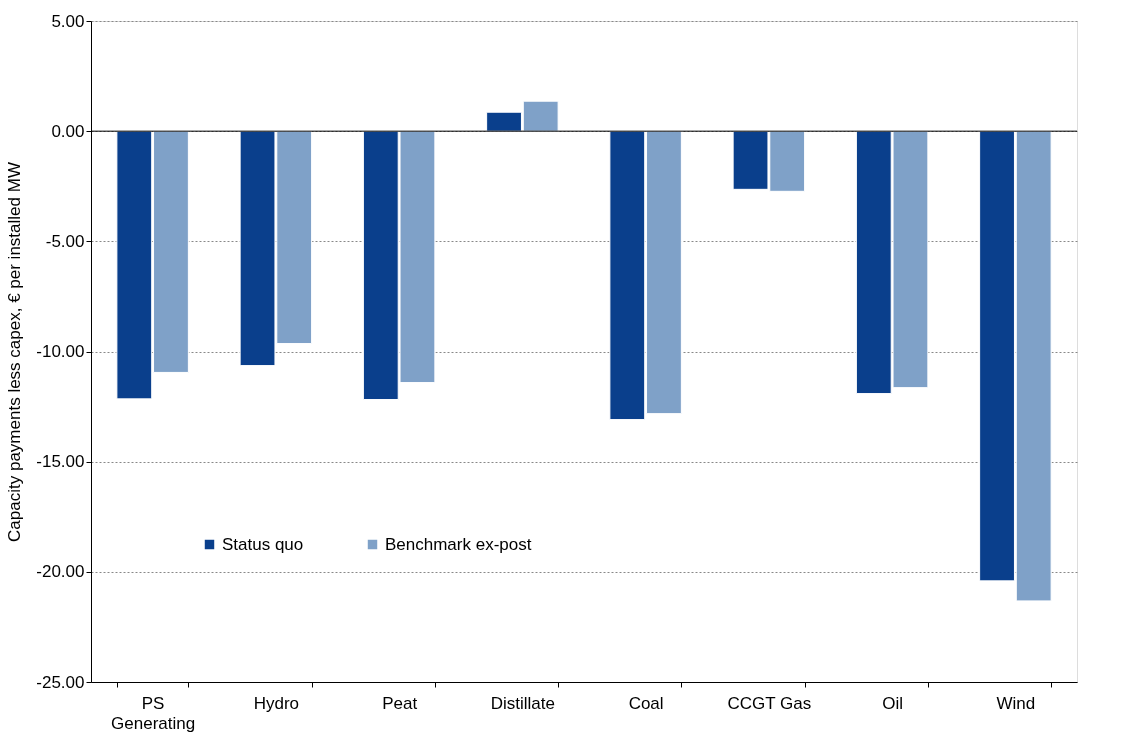 This screenshot has height=744, width=1123. What do you see at coordinates (60, 462) in the screenshot?
I see `y-tick-label: -15.00` at bounding box center [60, 462].